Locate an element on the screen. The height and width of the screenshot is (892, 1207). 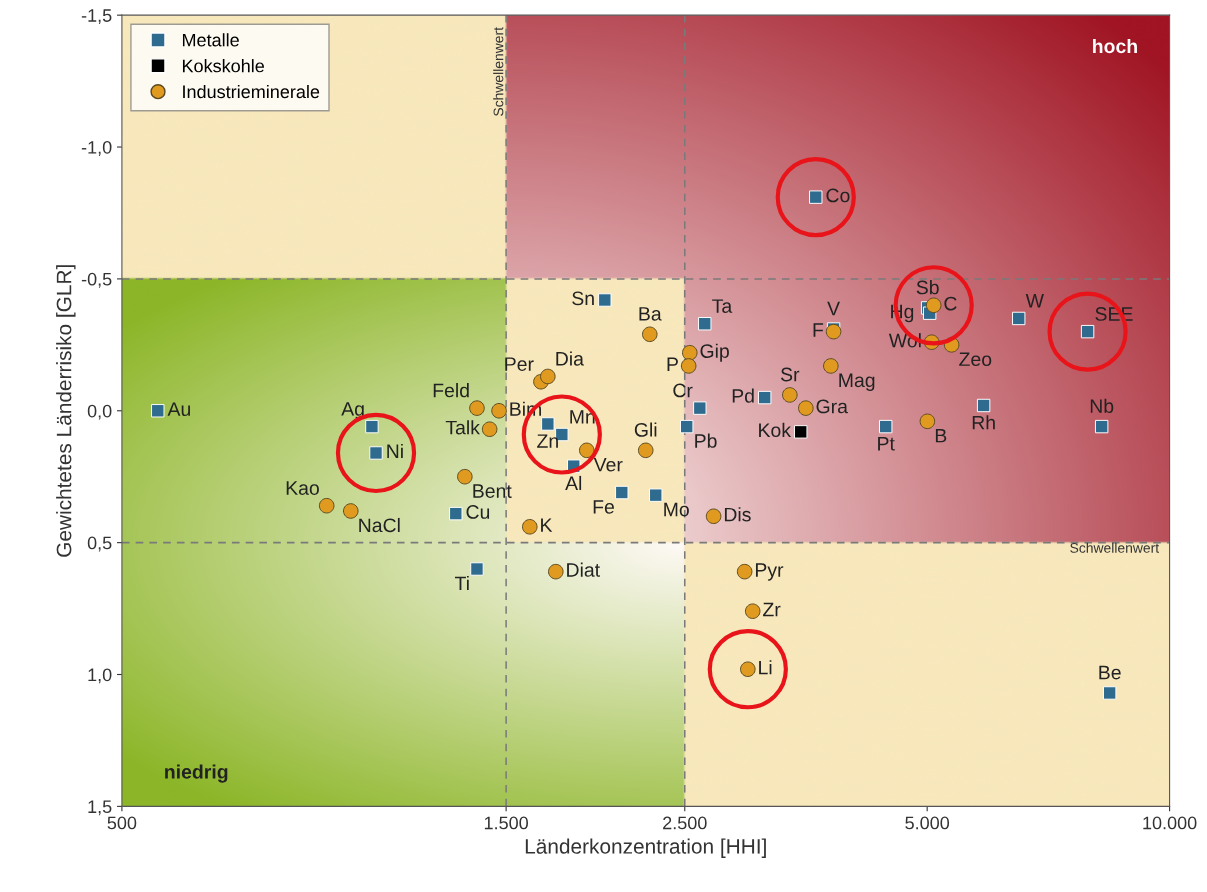
y-tick-label: -1,0 is located at coordinates (96, 148).